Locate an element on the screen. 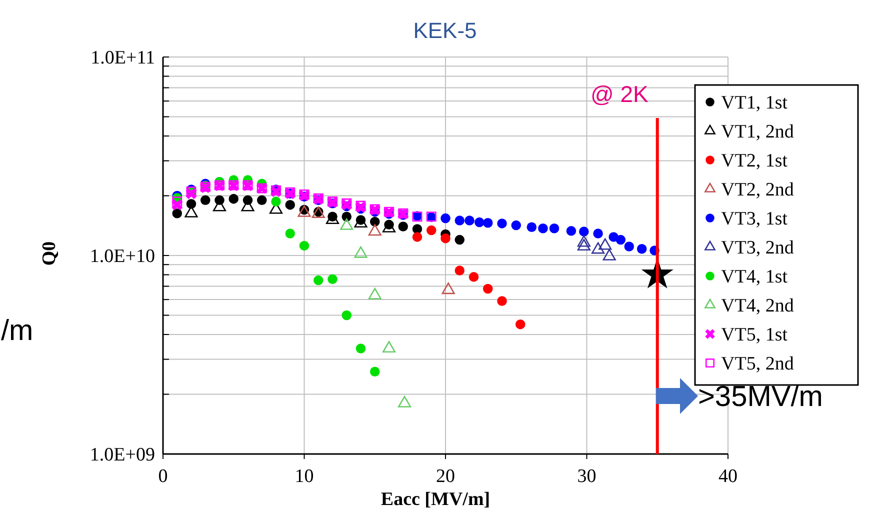 The height and width of the screenshot is (523, 890). x-tick-label: 30 is located at coordinates (586, 476).